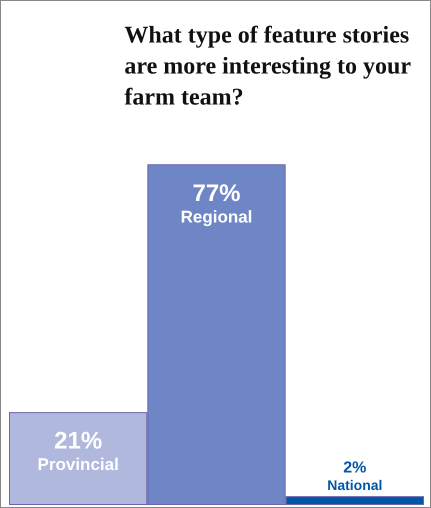 The height and width of the screenshot is (508, 431). What do you see at coordinates (268, 66) in the screenshot?
I see `chart-title: What type of feature stories are more interesting to your farm team?` at bounding box center [268, 66].